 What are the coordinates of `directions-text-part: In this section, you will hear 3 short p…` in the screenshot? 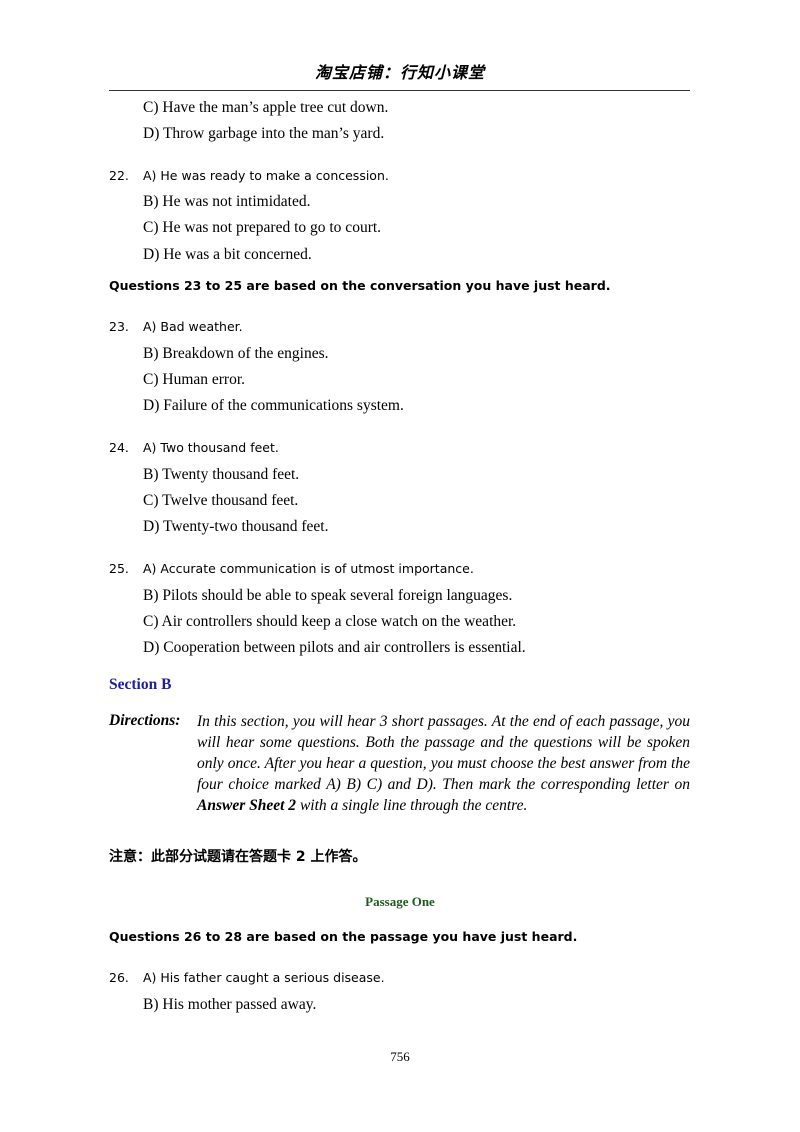 It's located at (443, 753).